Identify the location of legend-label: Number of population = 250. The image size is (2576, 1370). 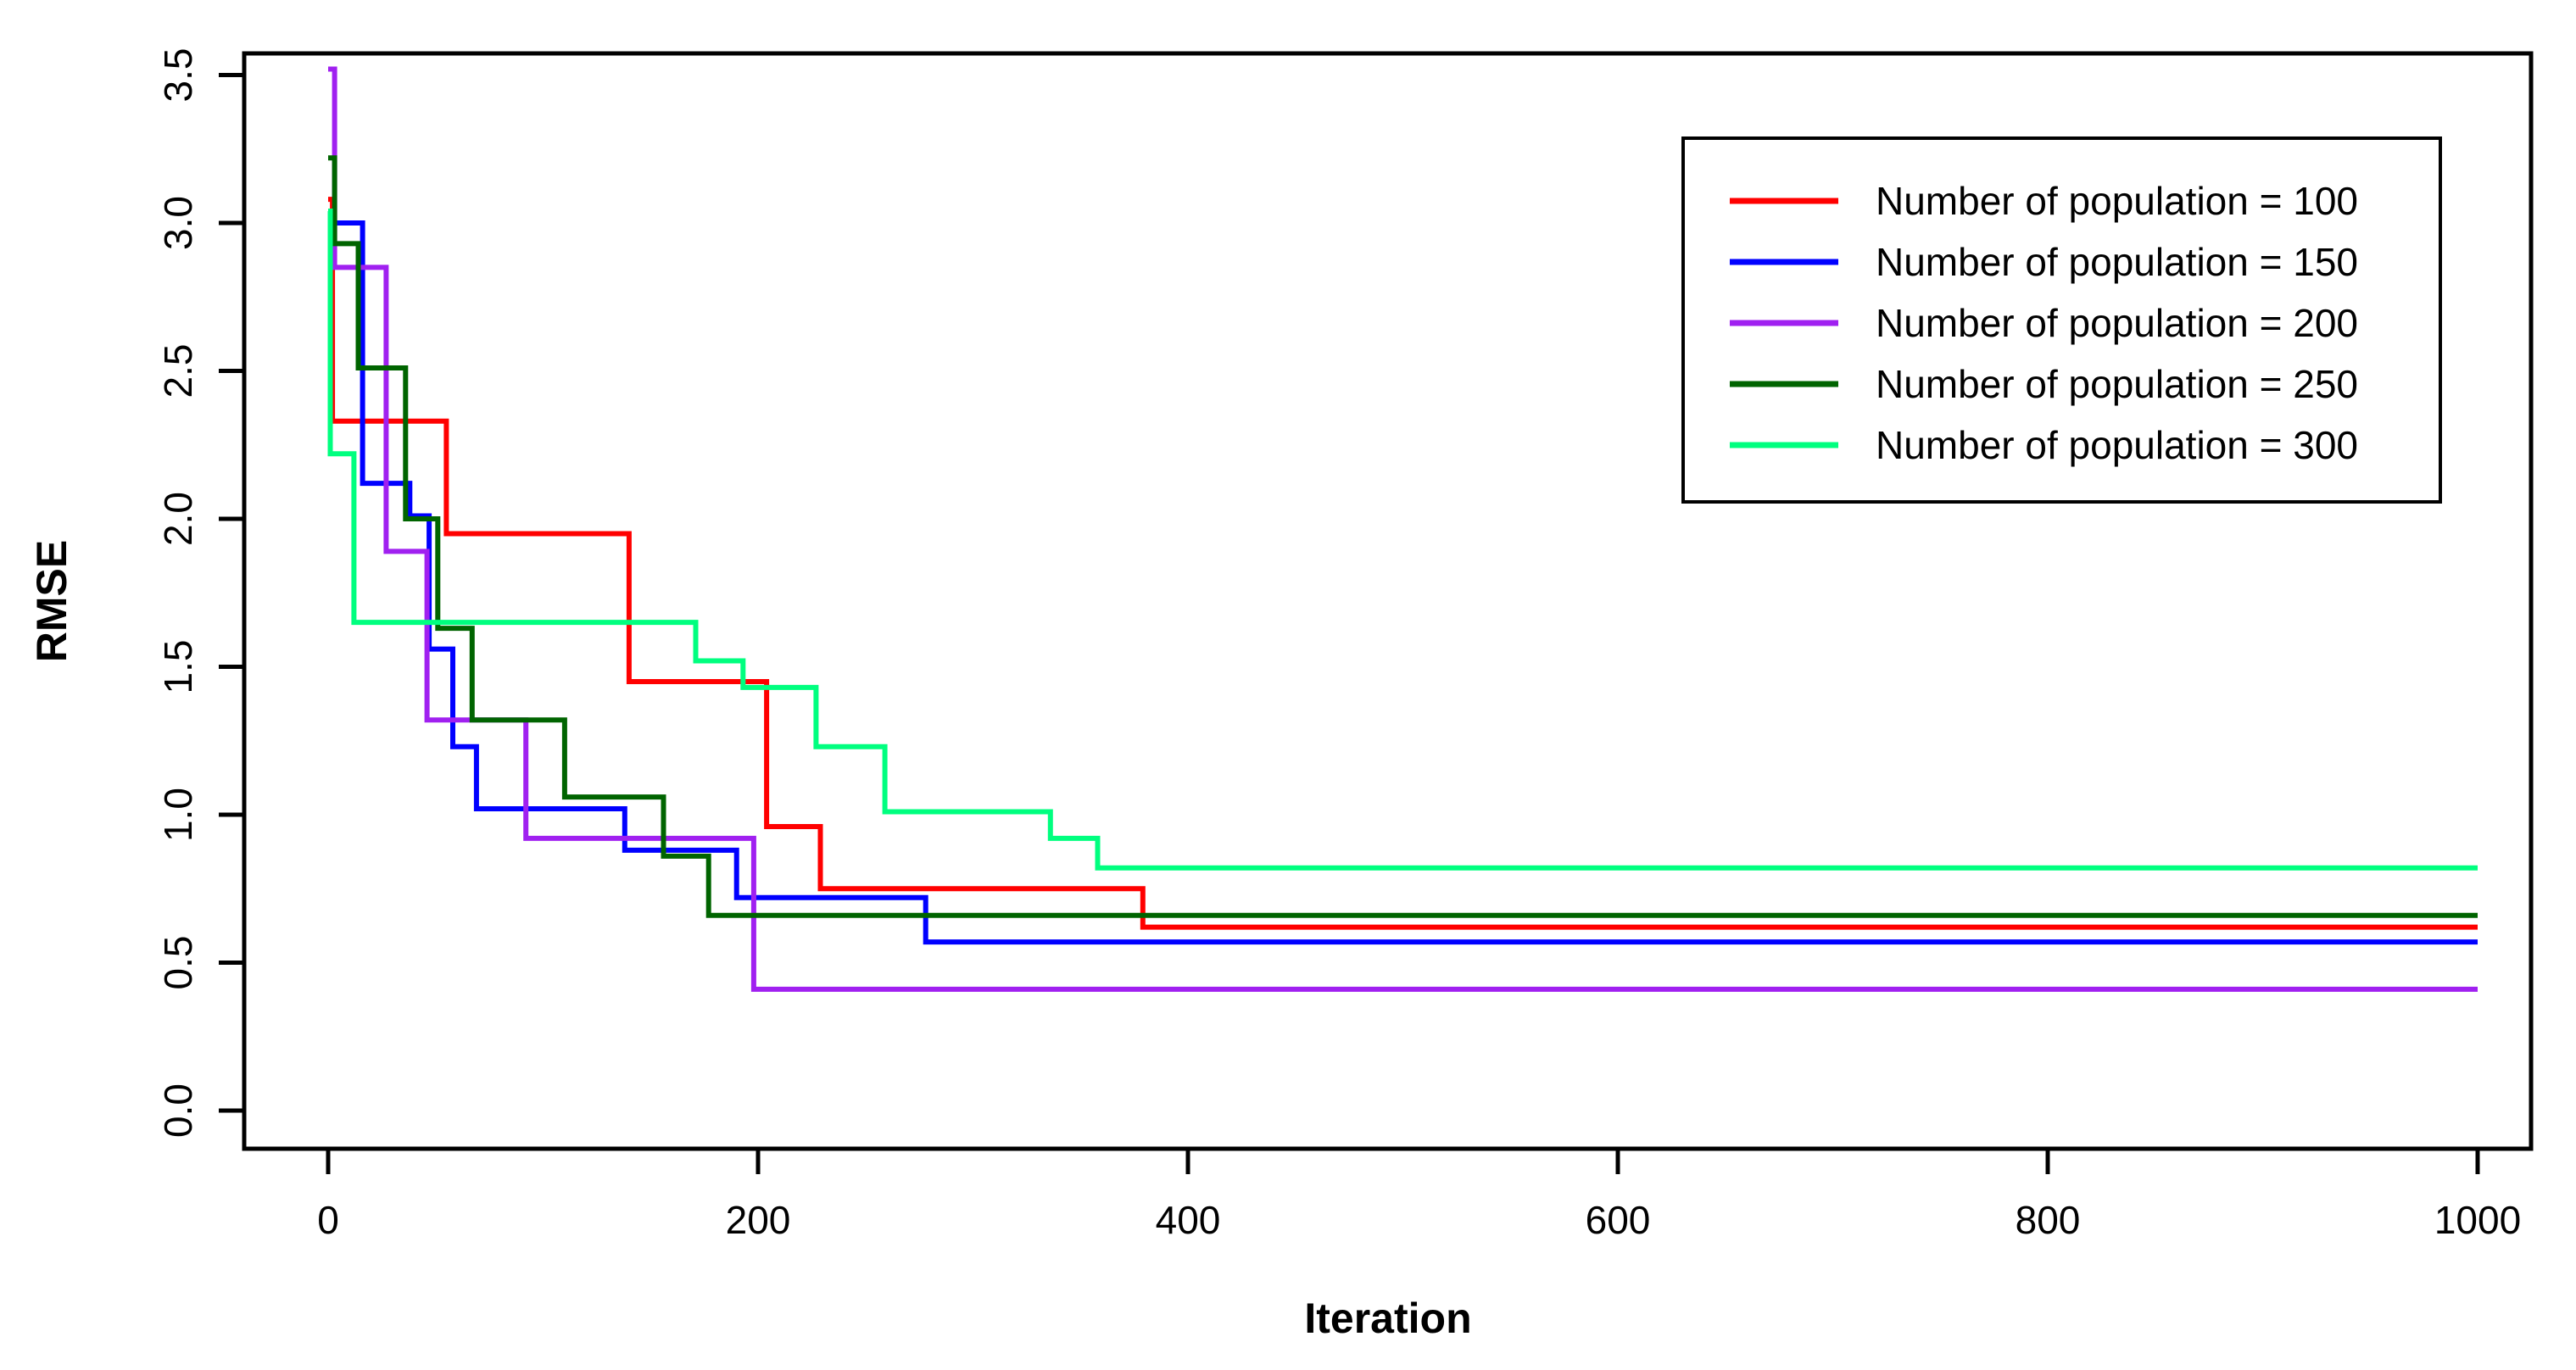
(2117, 384).